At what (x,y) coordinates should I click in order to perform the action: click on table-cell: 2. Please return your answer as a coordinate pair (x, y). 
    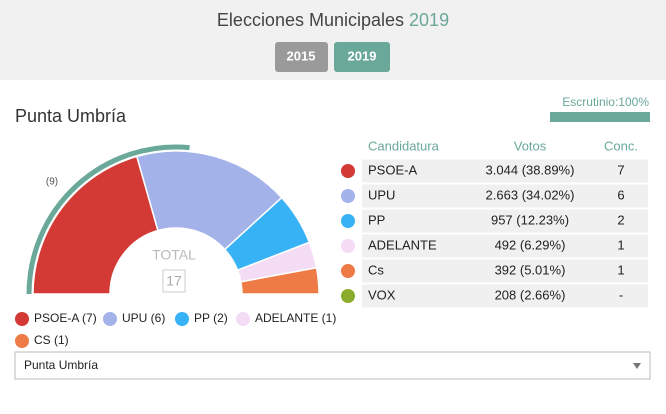
    Looking at the image, I should click on (620, 219).